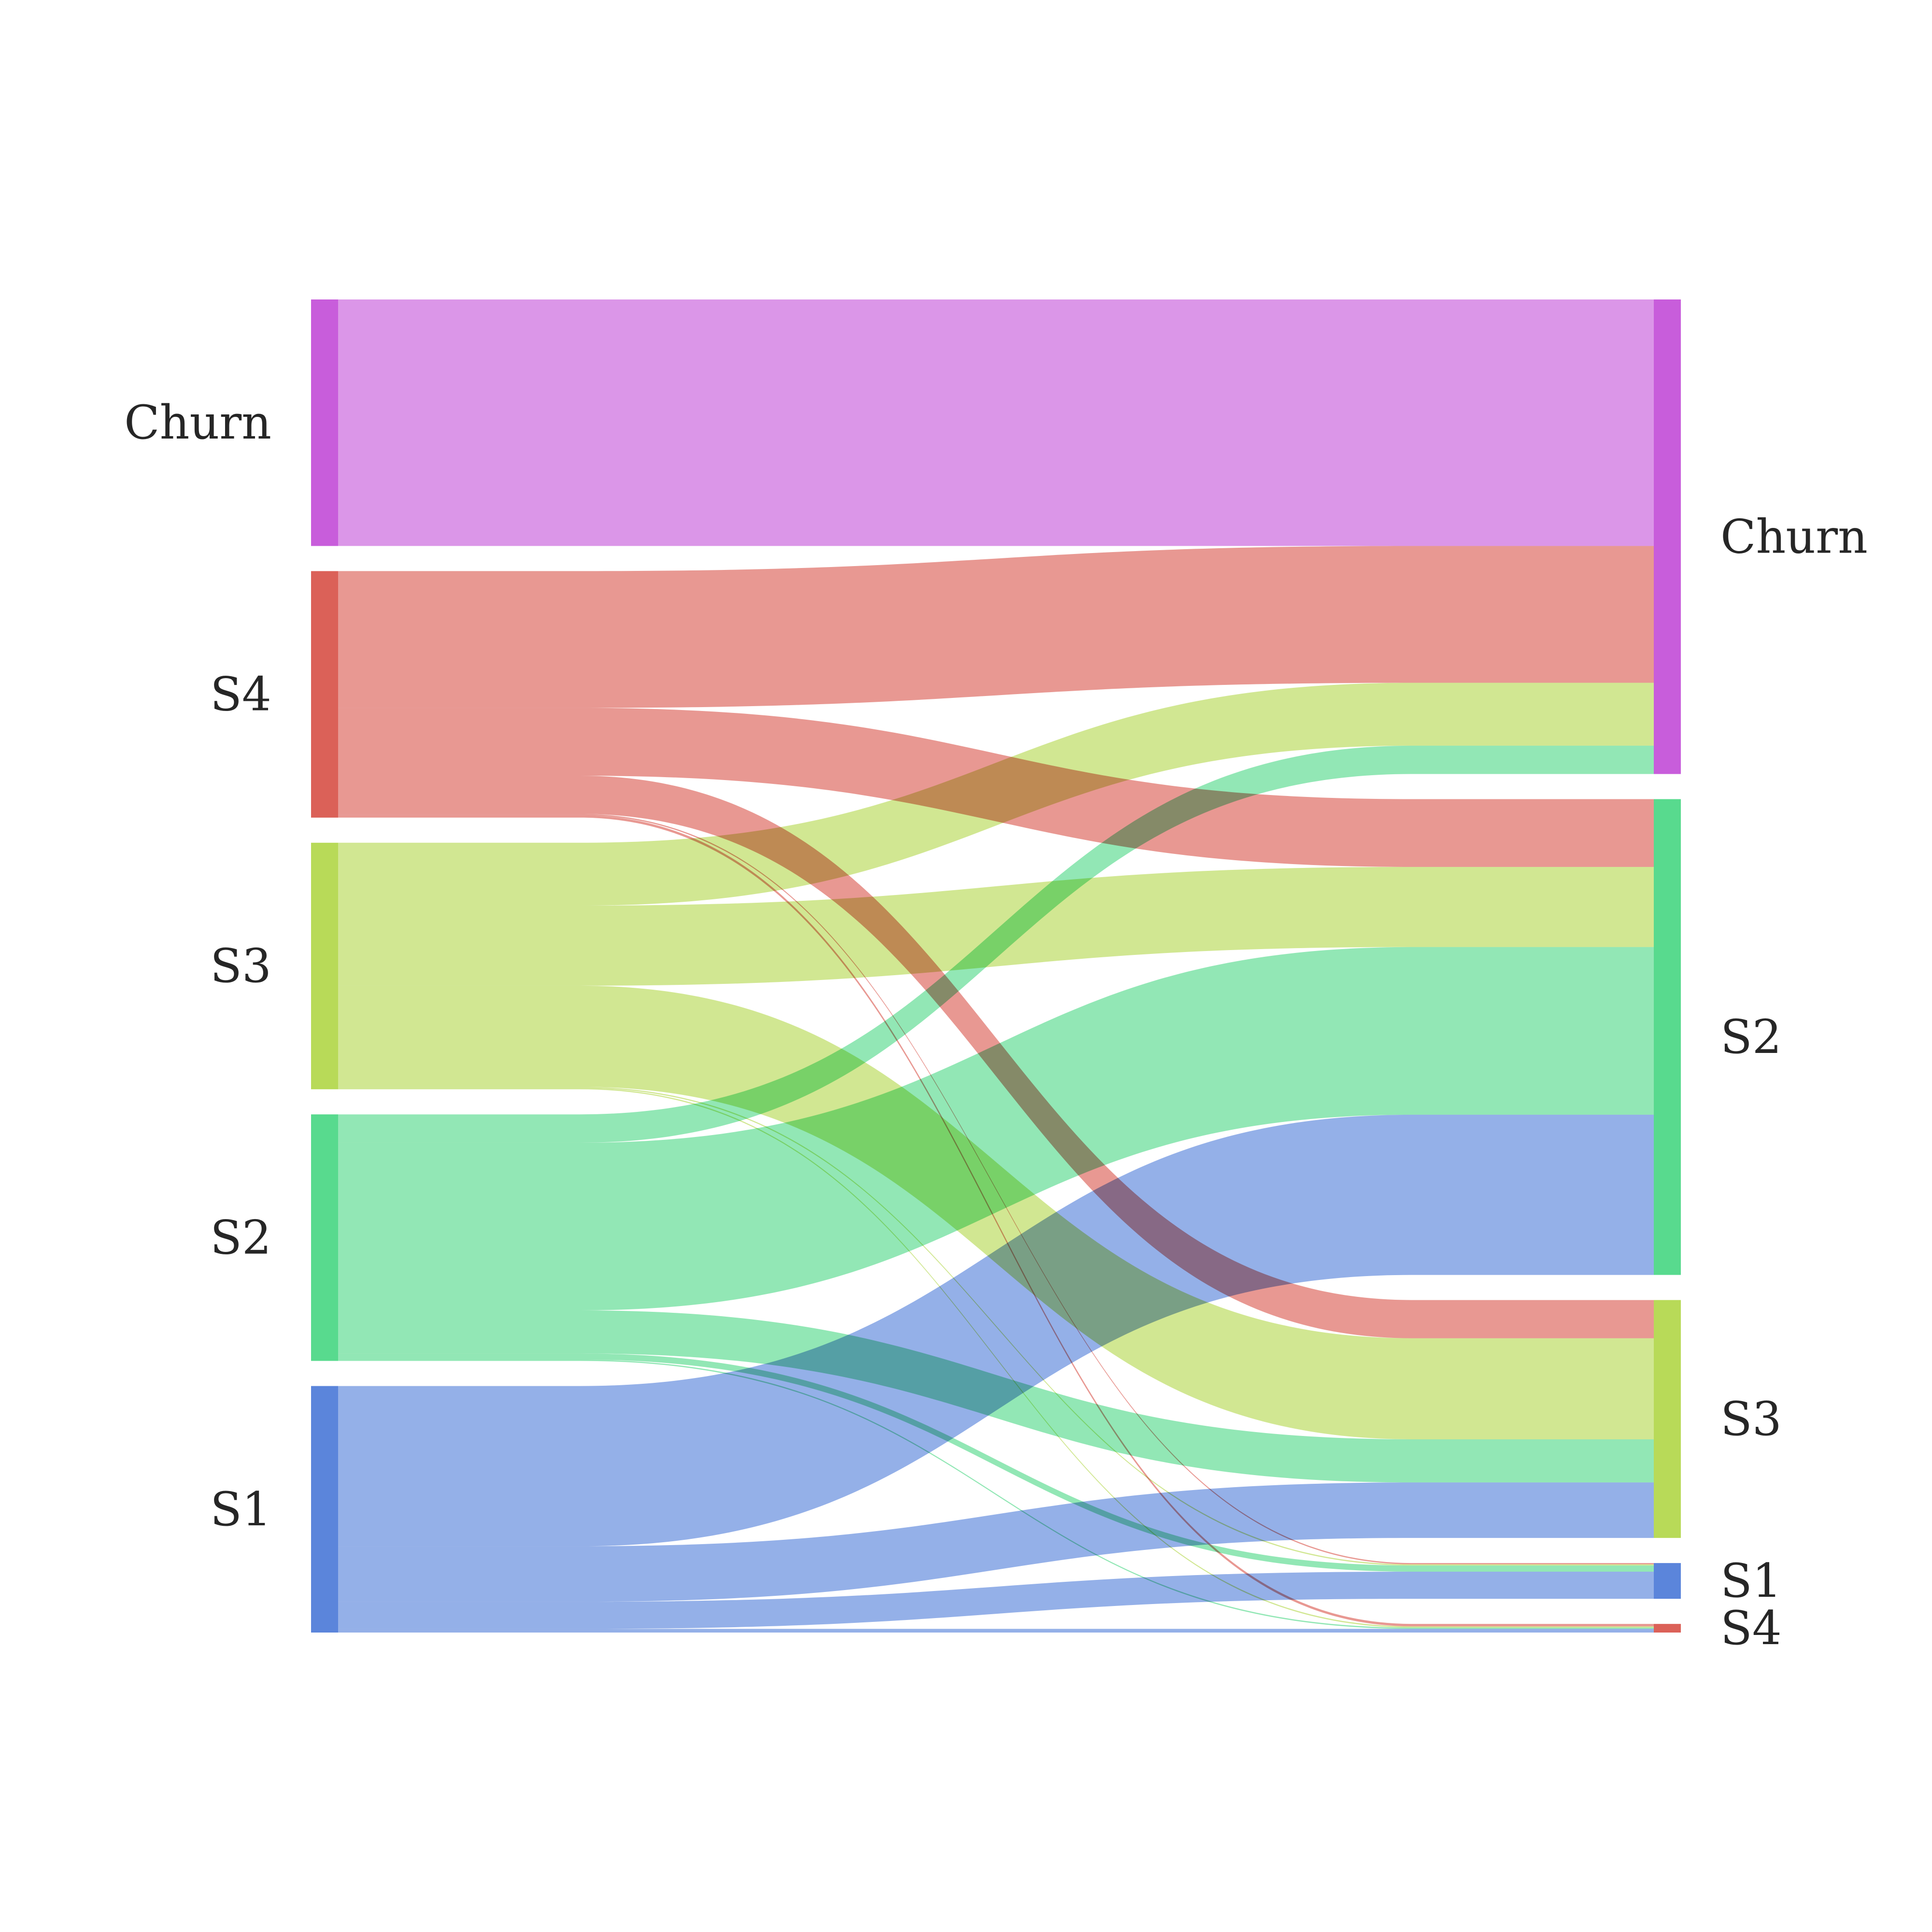 Image resolution: width=1932 pixels, height=1932 pixels. What do you see at coordinates (996, 1128) in the screenshot?
I see `flow-s2-to-s2` at bounding box center [996, 1128].